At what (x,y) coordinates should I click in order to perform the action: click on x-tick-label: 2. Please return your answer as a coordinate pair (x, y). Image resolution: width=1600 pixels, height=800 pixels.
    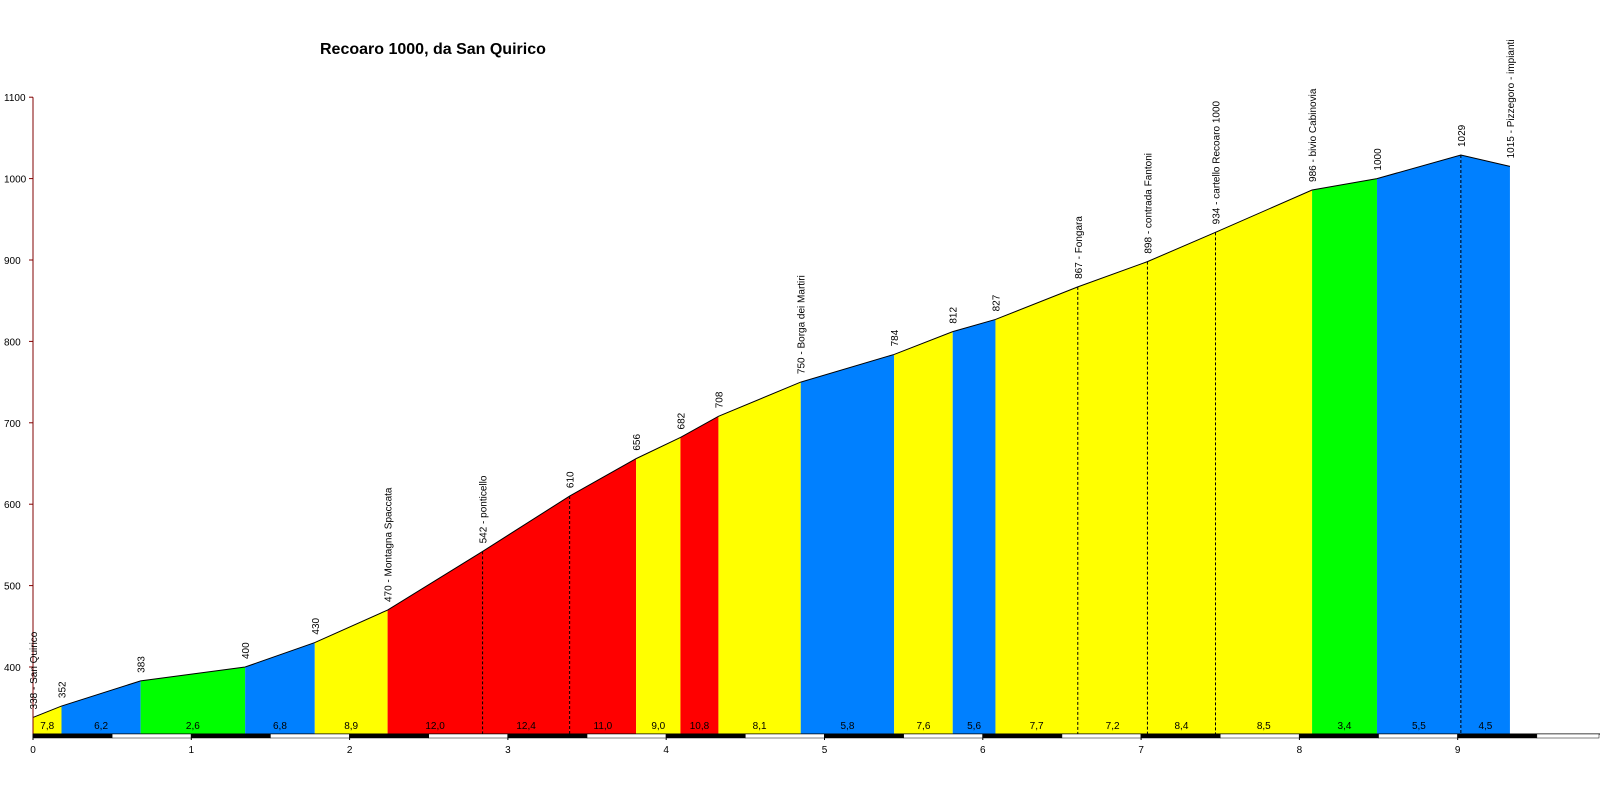
    Looking at the image, I should click on (350, 750).